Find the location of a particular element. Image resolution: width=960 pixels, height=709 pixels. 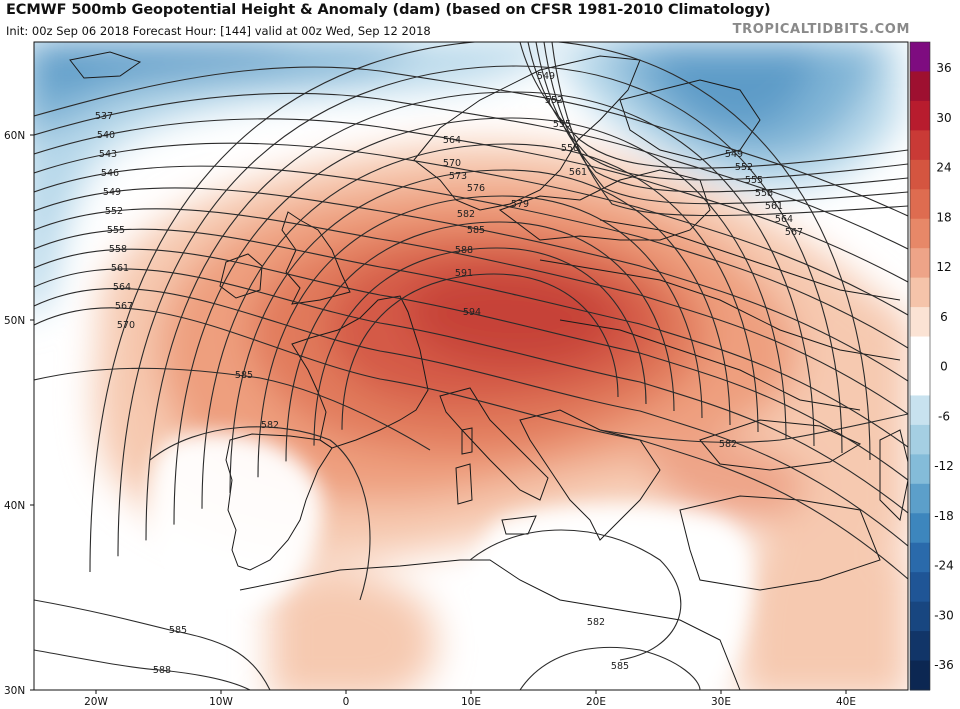

contour-label: 582 is located at coordinates (596, 622).